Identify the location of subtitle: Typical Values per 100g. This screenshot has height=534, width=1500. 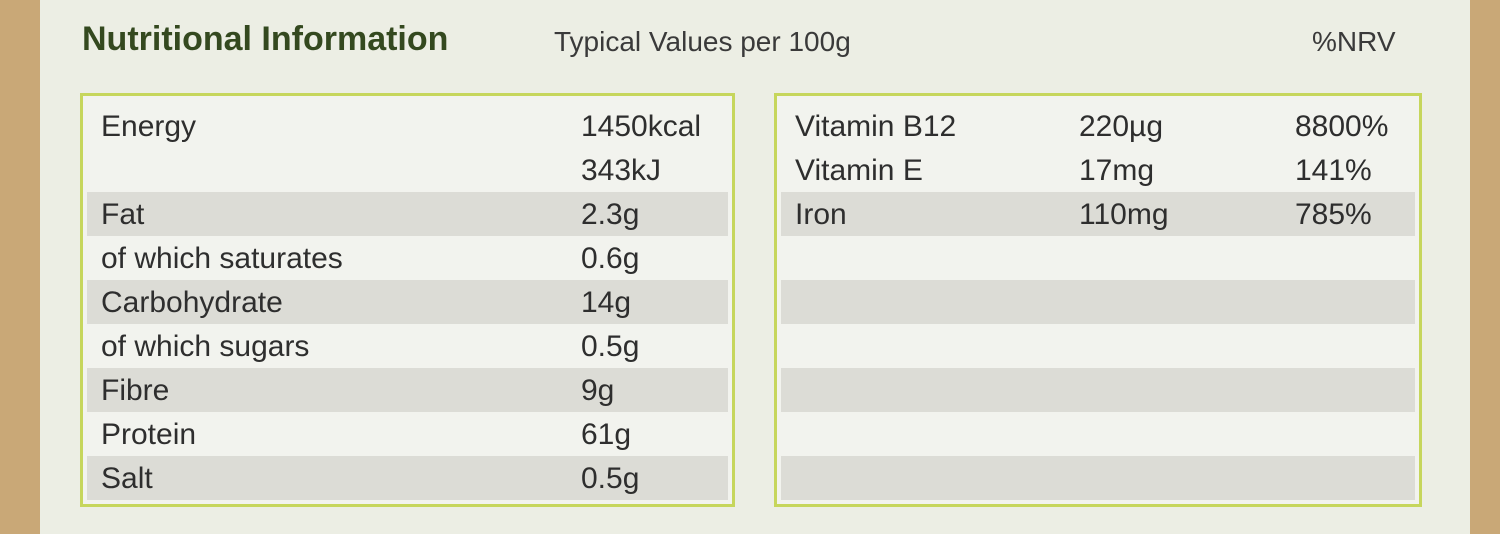
(702, 41).